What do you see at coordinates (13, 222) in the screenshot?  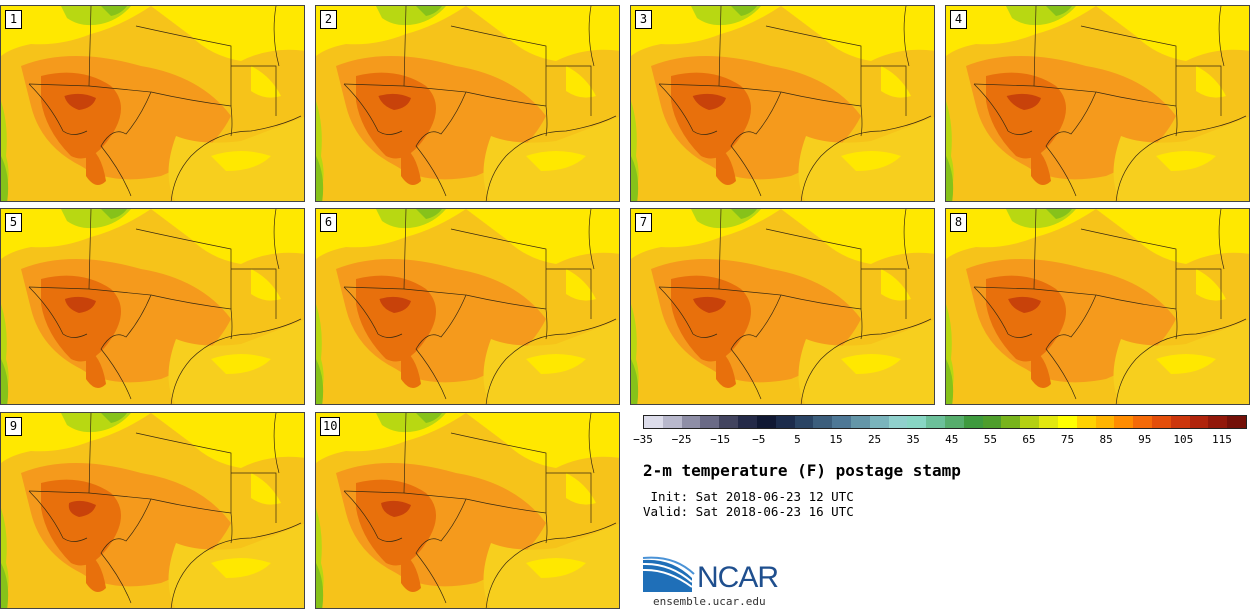 I see `panel-label: 5` at bounding box center [13, 222].